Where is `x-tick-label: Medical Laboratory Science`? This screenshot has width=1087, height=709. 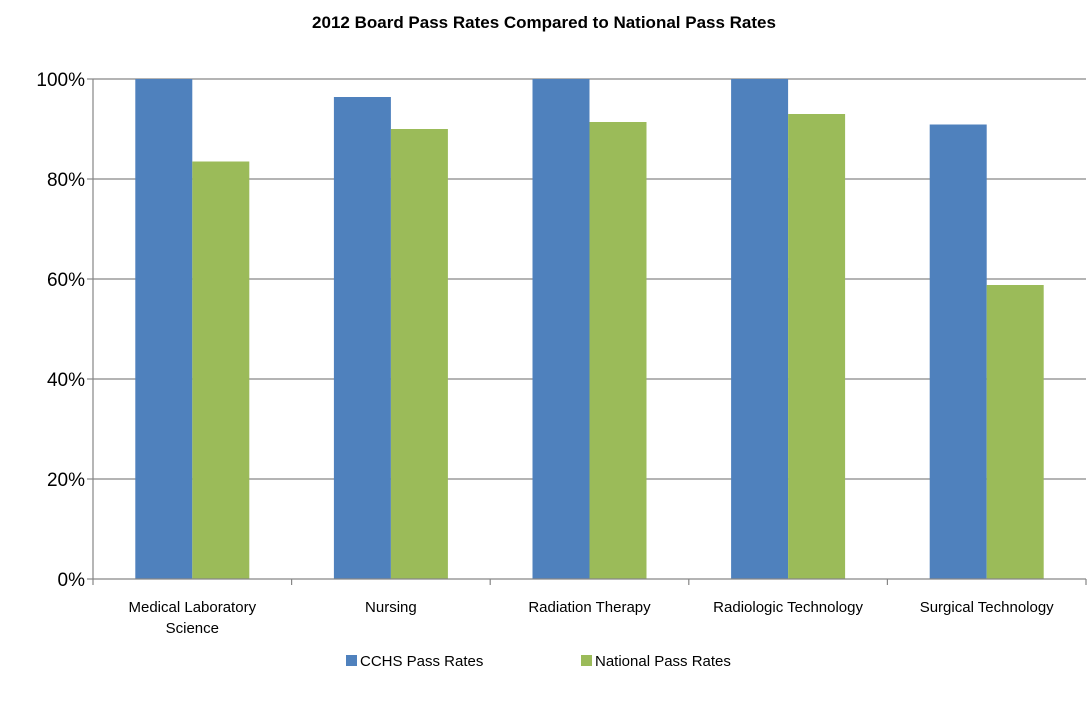 x-tick-label: Medical Laboratory Science is located at coordinates (193, 618).